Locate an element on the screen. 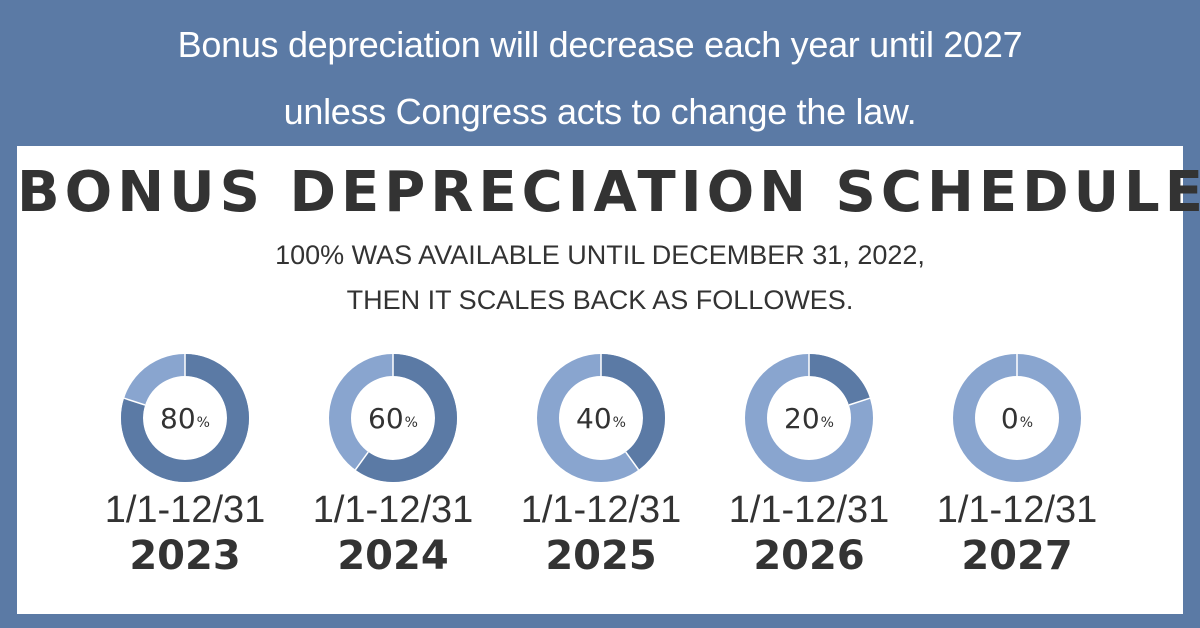  donut-percent-label: 20% is located at coordinates (809, 418).